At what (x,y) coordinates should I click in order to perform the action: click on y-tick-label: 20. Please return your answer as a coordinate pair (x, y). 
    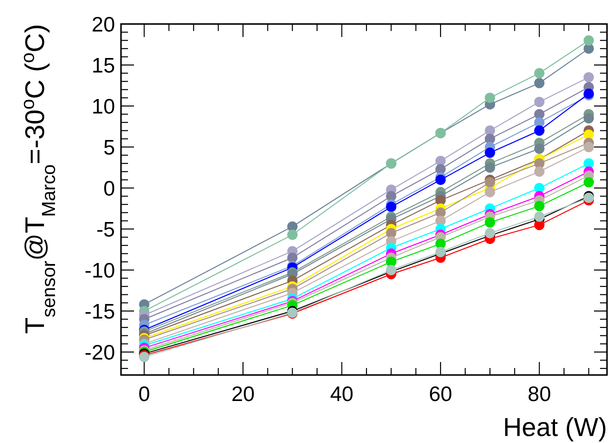
    Looking at the image, I should click on (103, 24).